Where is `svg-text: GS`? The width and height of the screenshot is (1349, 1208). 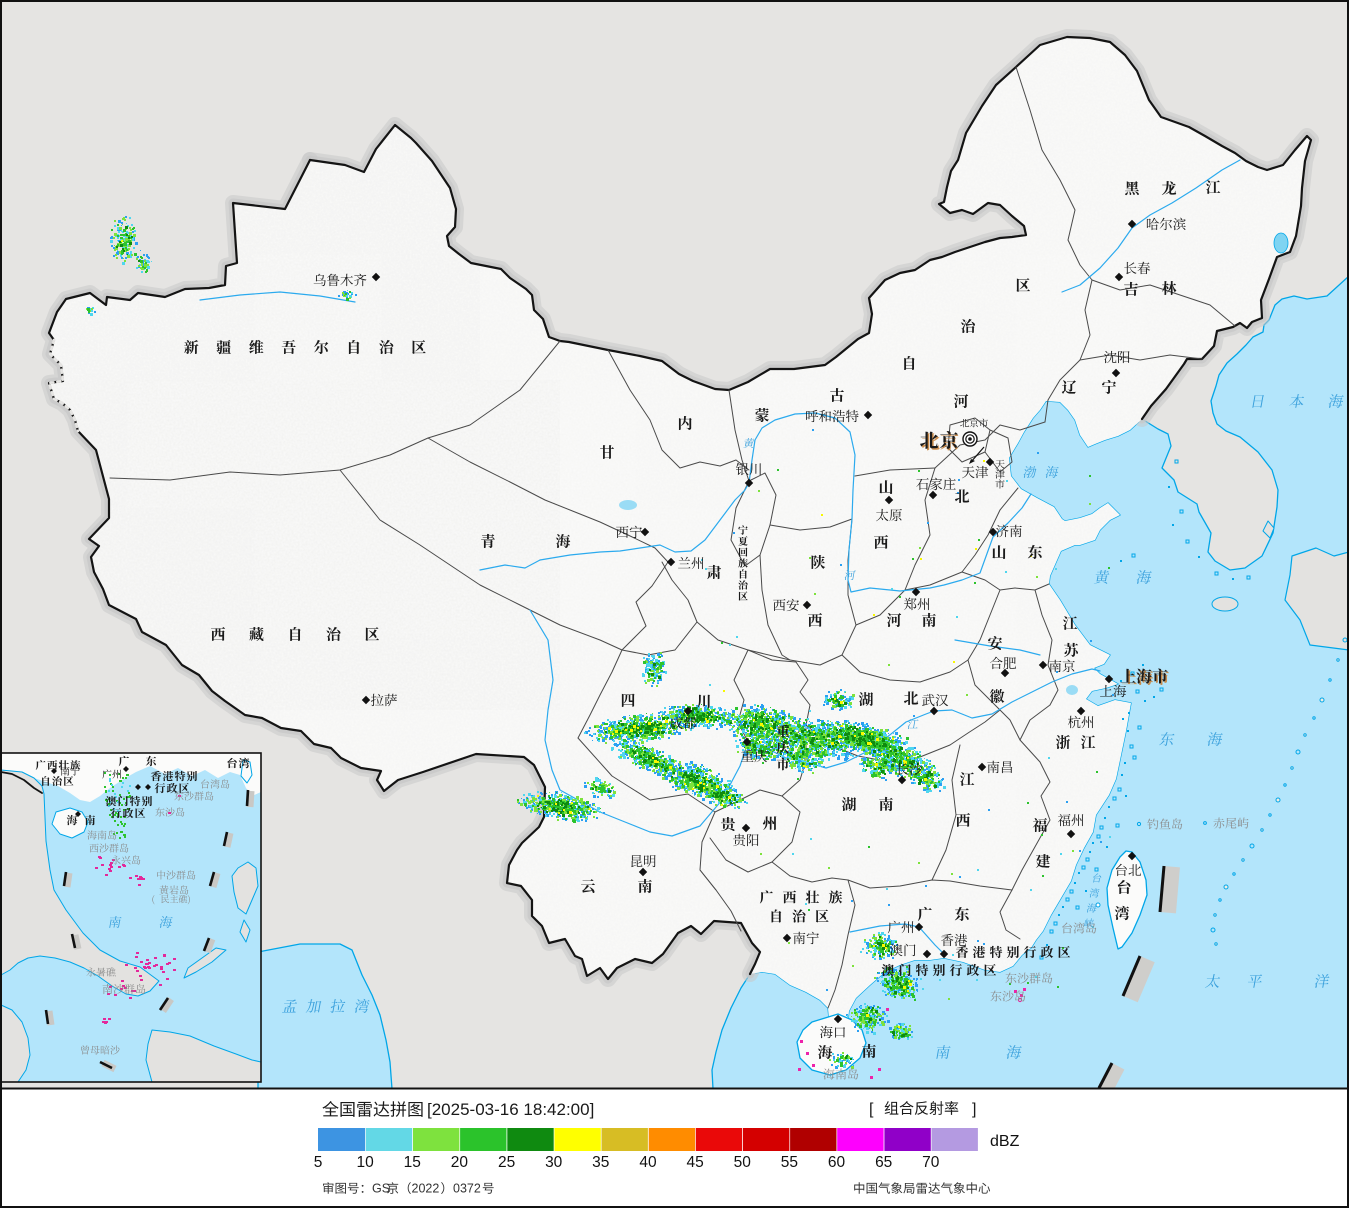 svg-text: GS is located at coordinates (381, 1189).